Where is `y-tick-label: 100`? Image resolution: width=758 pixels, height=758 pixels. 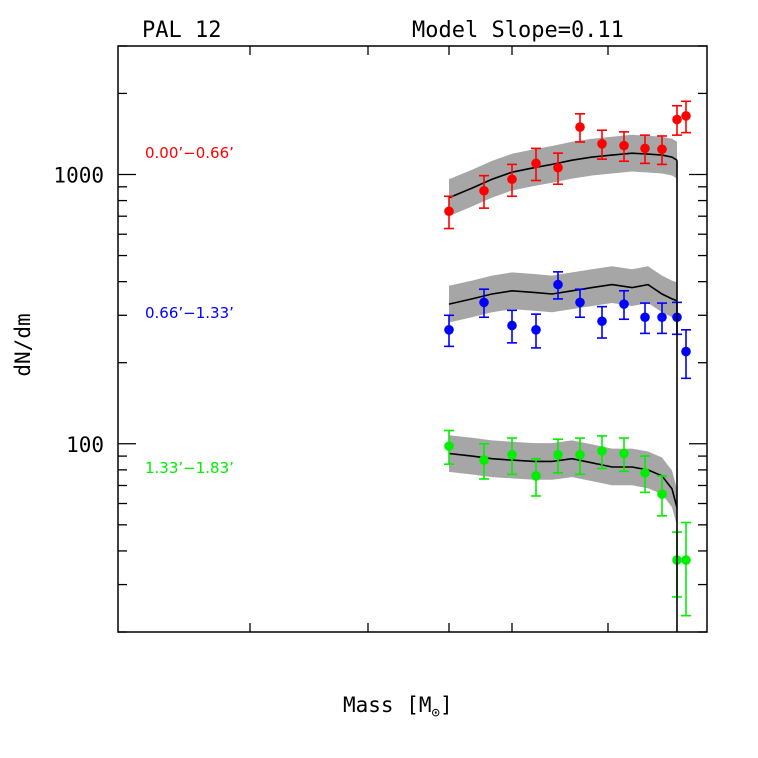 y-tick-label: 100 is located at coordinates (85, 445).